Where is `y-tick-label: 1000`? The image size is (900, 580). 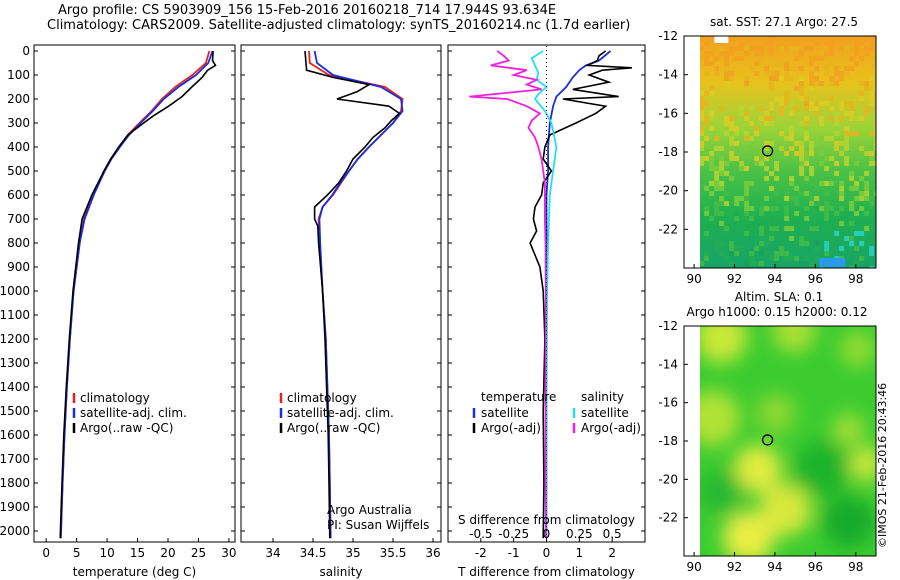
y-tick-label: 1000 is located at coordinates (15, 291).